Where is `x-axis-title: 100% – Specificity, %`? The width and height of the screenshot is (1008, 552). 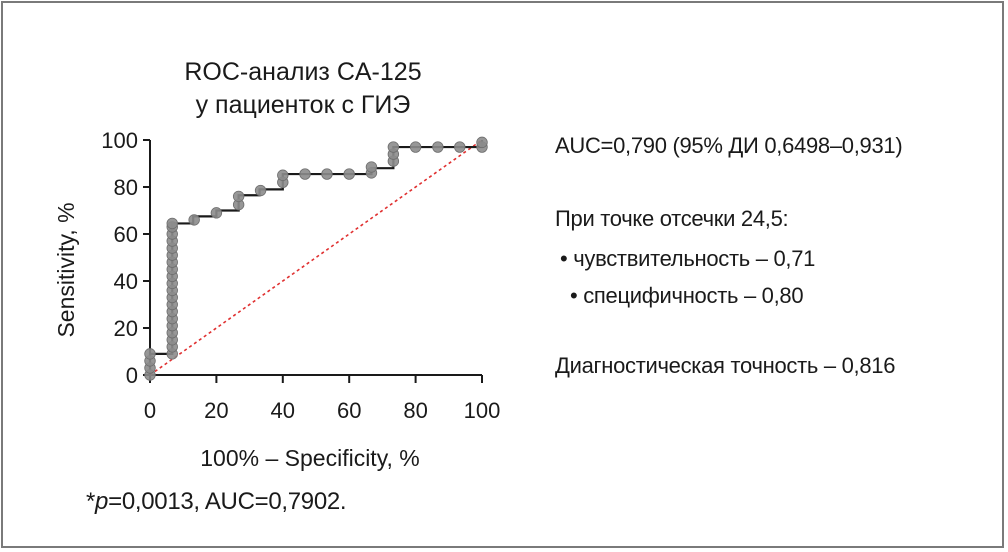 x-axis-title: 100% – Specificity, % is located at coordinates (309, 458).